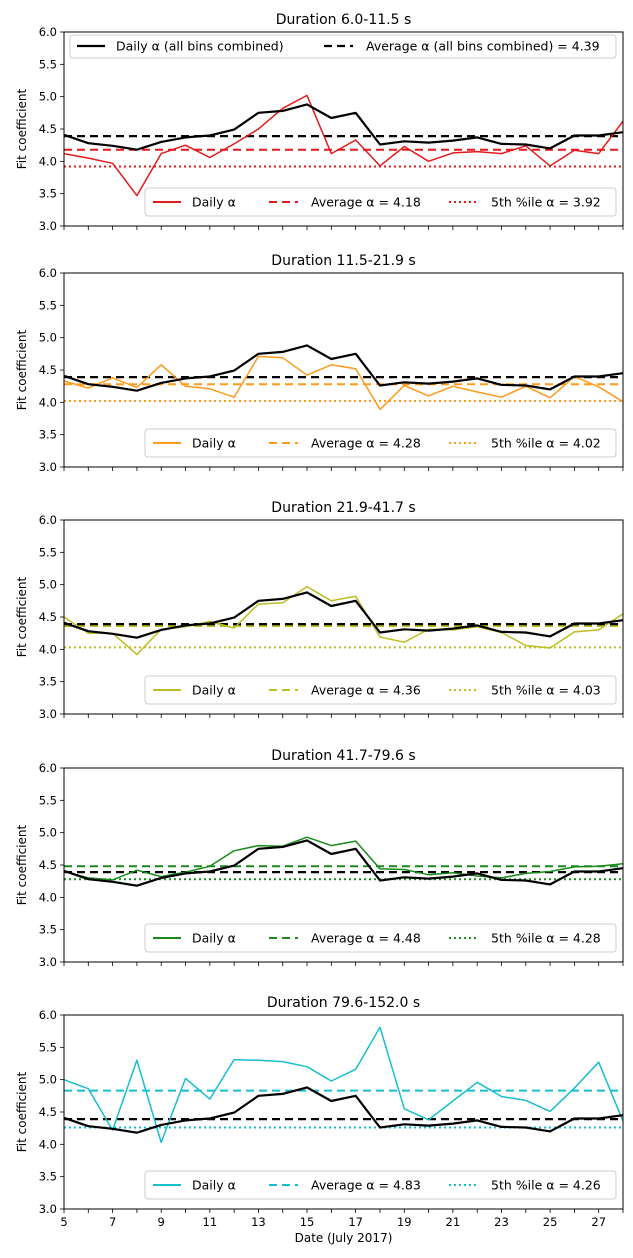  Describe the element at coordinates (63, 1222) in the screenshot. I see `x-tick-label: 5` at that location.